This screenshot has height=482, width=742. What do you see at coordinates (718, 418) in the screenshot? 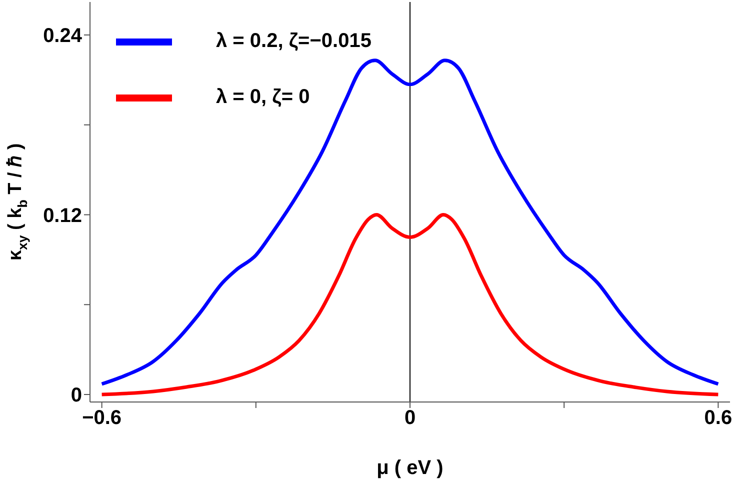
I see `x-tick-label: 0.6` at bounding box center [718, 418].